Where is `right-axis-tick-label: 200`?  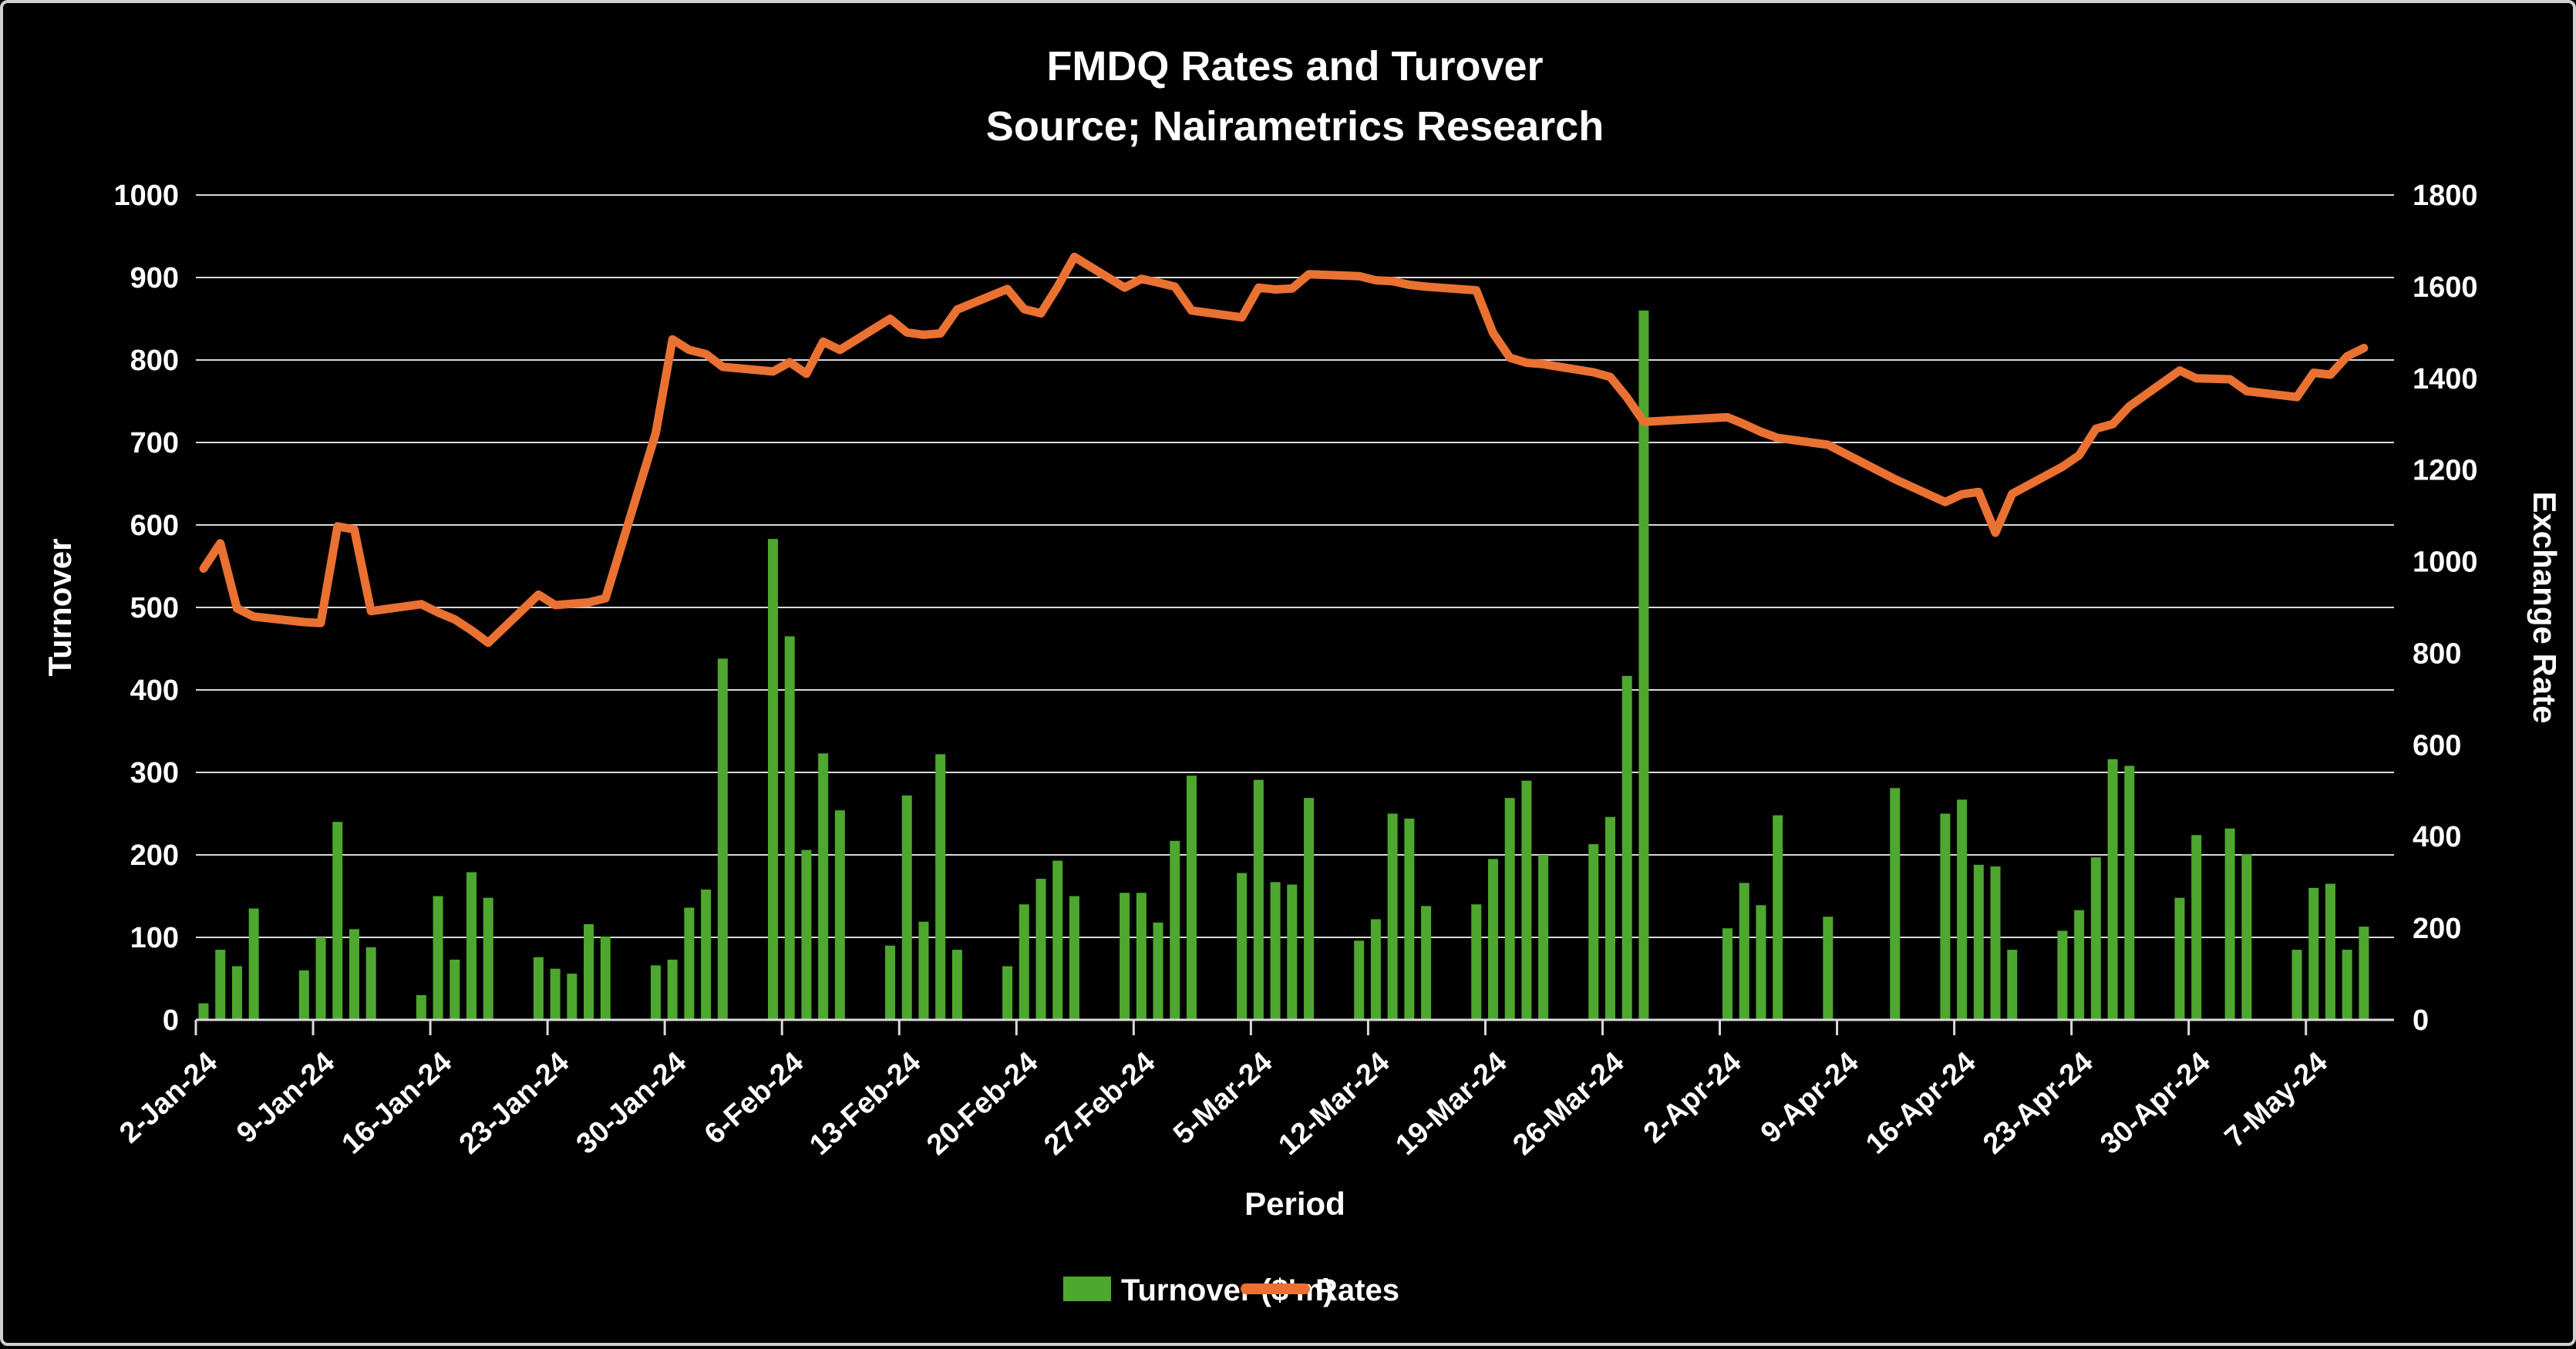 right-axis-tick-label: 200 is located at coordinates (2437, 929).